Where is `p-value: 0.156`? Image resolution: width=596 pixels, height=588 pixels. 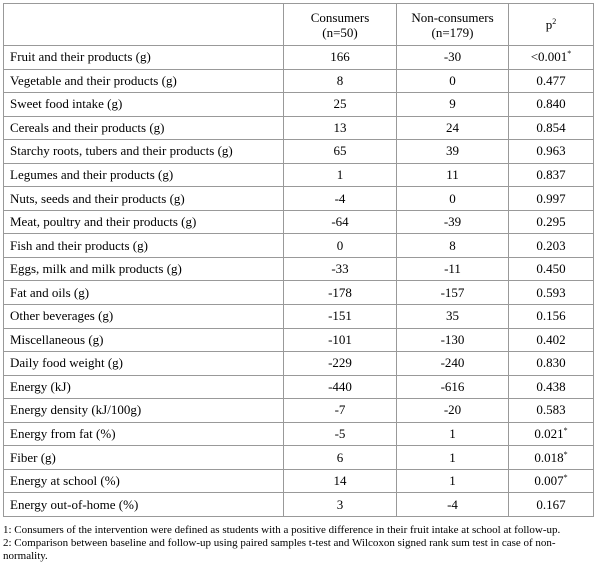
p-value: 0.156 is located at coordinates (551, 316).